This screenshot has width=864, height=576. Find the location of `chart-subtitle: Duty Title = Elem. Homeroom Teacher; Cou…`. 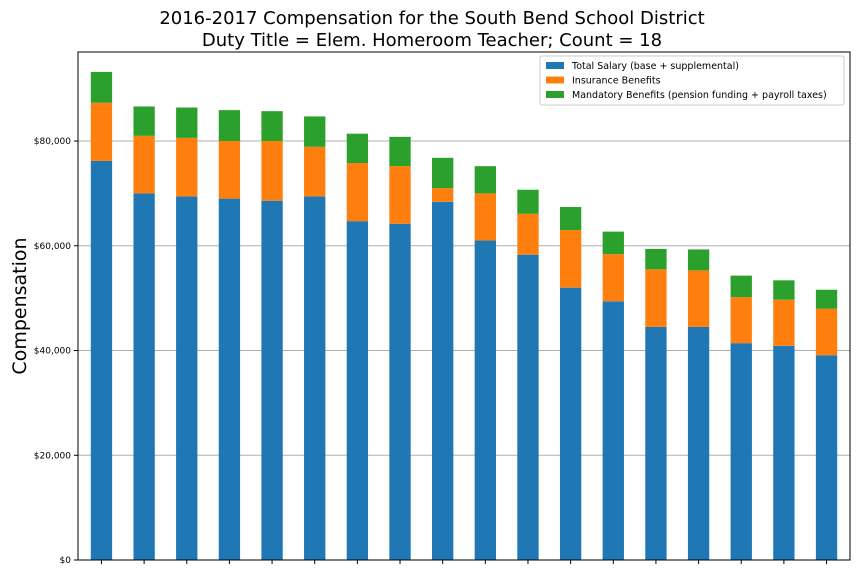

chart-subtitle: Duty Title = Elem. Homeroom Teacher; Cou… is located at coordinates (432, 40).